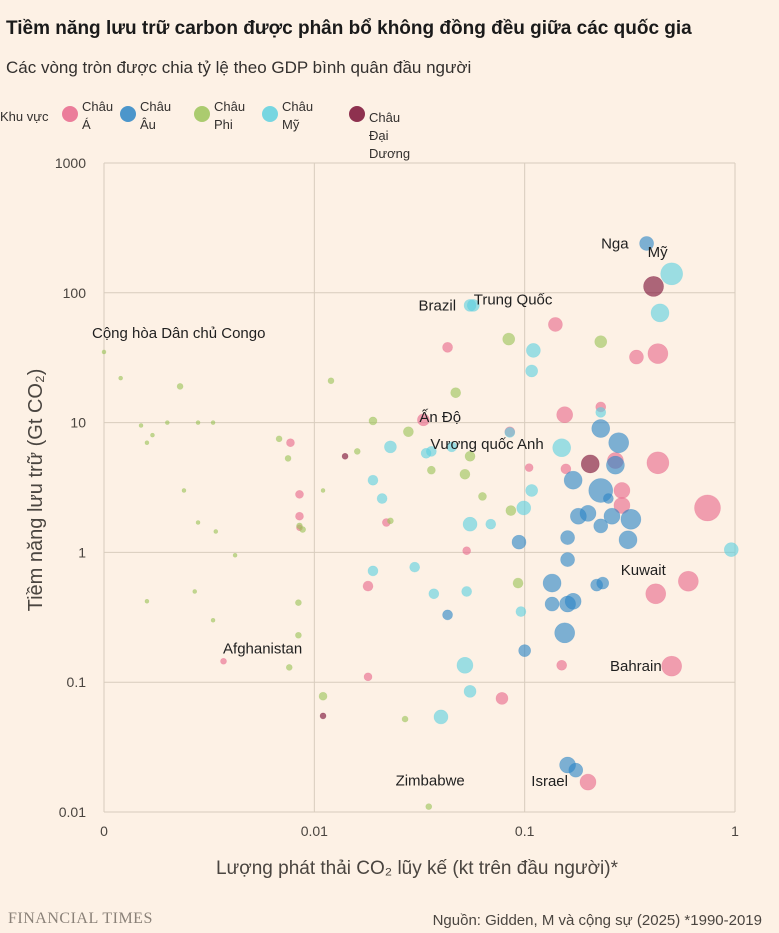  I want to click on legend-label-oceania: Châu Đại Dương, so click(390, 135).